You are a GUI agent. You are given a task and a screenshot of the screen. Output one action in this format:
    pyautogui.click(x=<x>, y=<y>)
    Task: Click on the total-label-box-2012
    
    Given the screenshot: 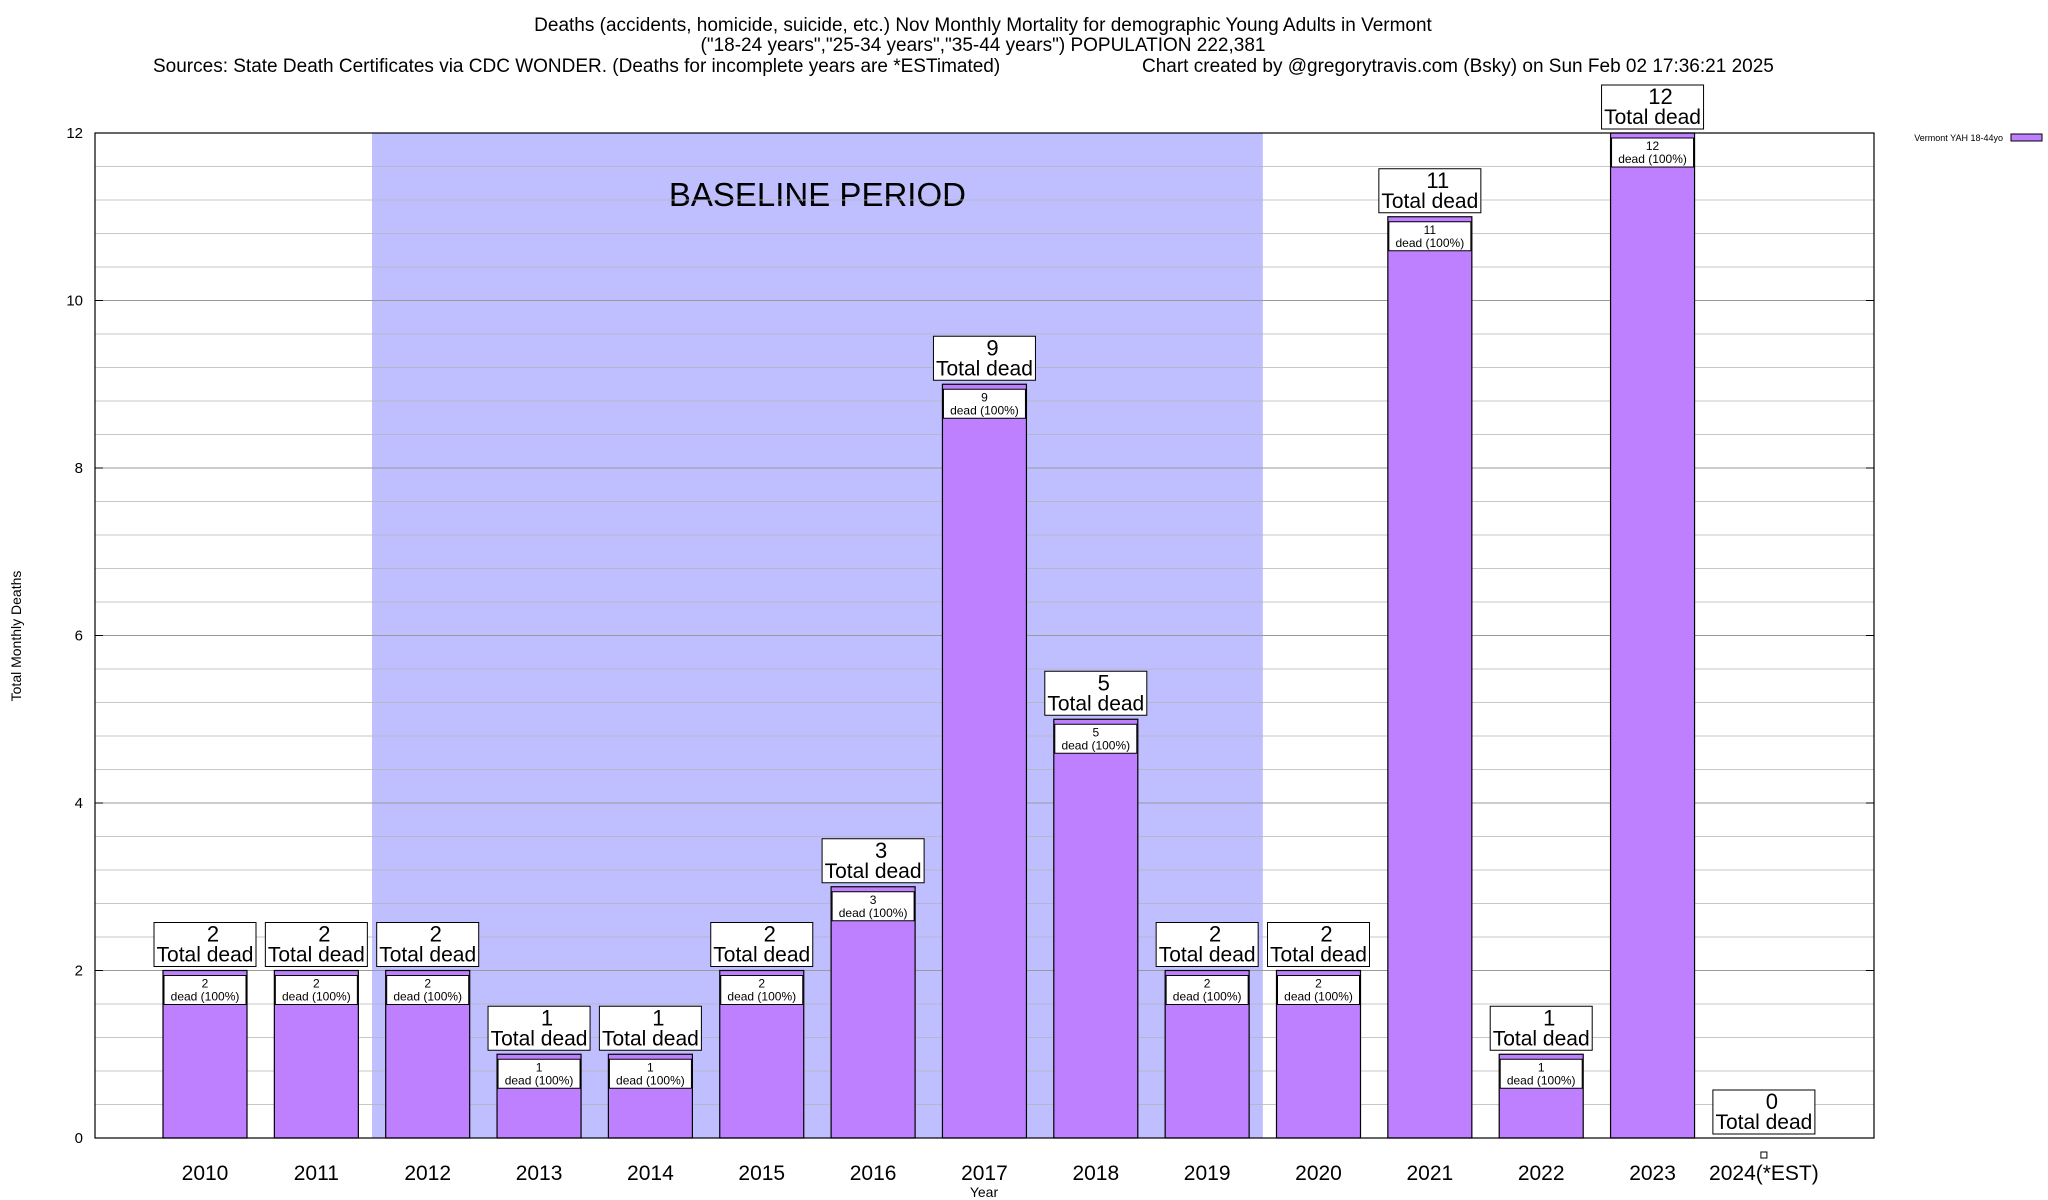 What is the action you would take?
    pyautogui.click(x=428, y=944)
    